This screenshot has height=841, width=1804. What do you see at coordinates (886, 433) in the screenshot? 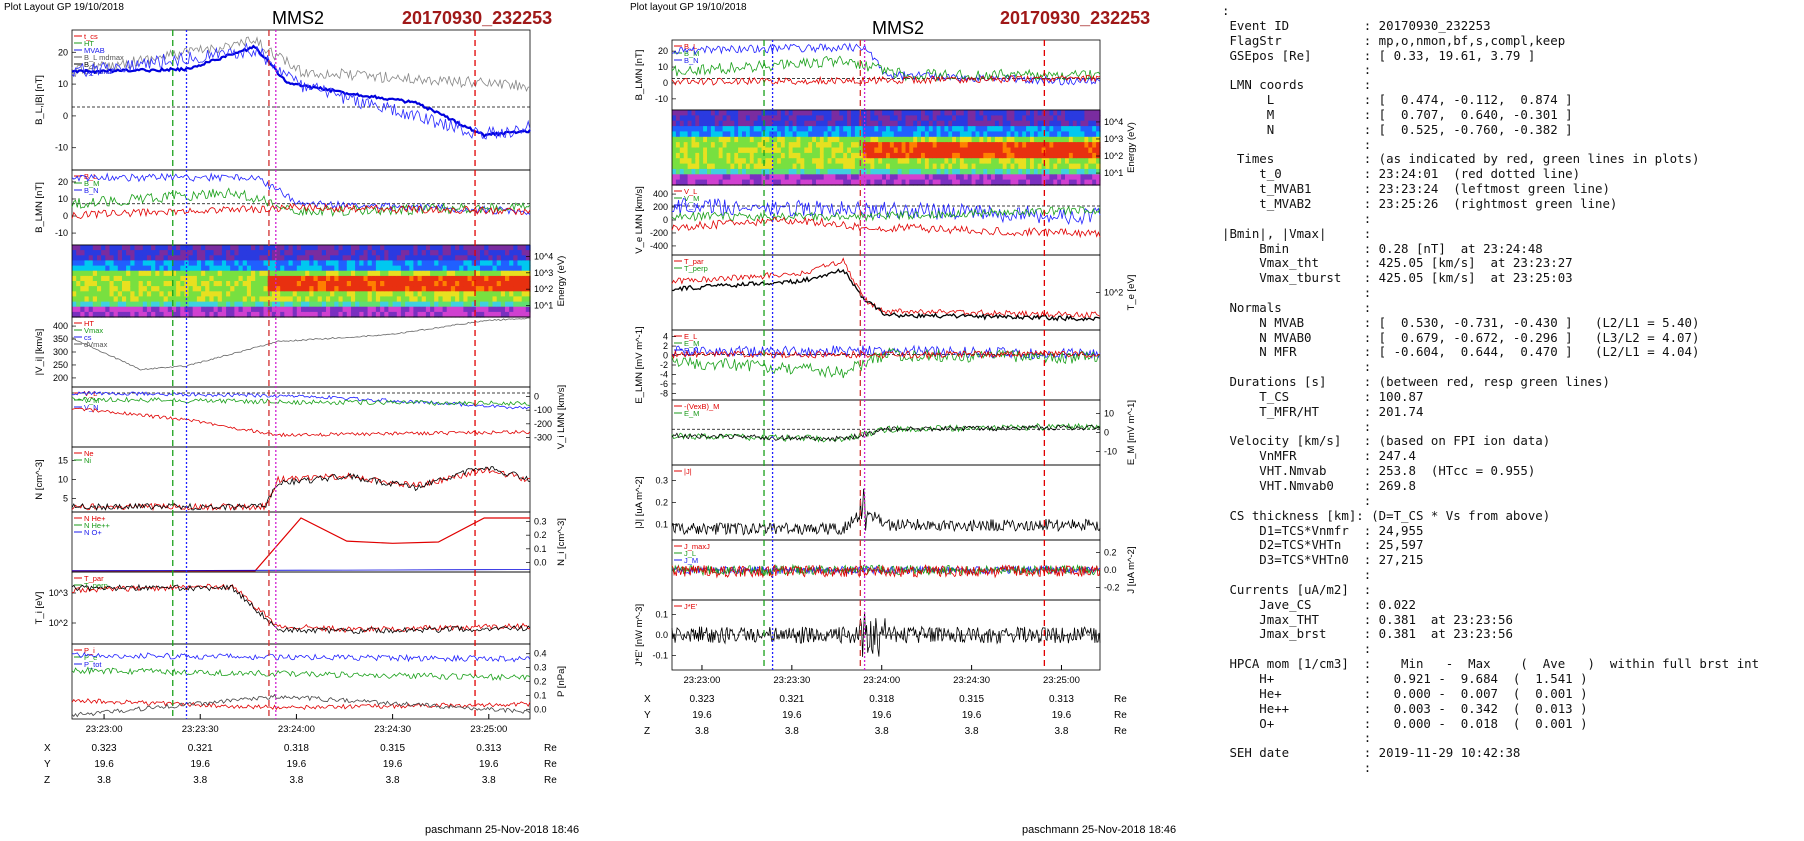
I see `data-series-line` at bounding box center [886, 433].